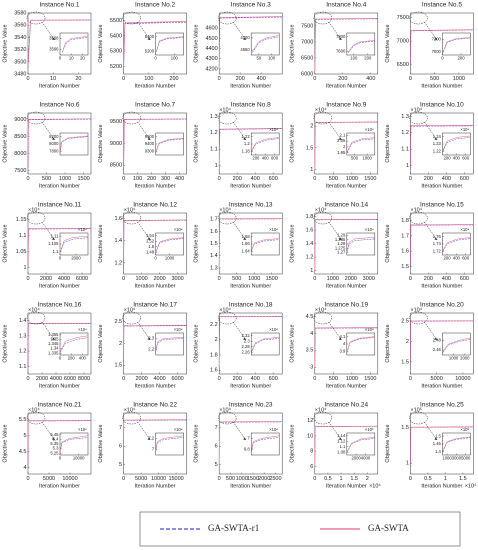 The height and width of the screenshot is (550, 478). Describe the element at coordinates (70, 379) in the screenshot. I see `x-tick-label: 6000` at that location.